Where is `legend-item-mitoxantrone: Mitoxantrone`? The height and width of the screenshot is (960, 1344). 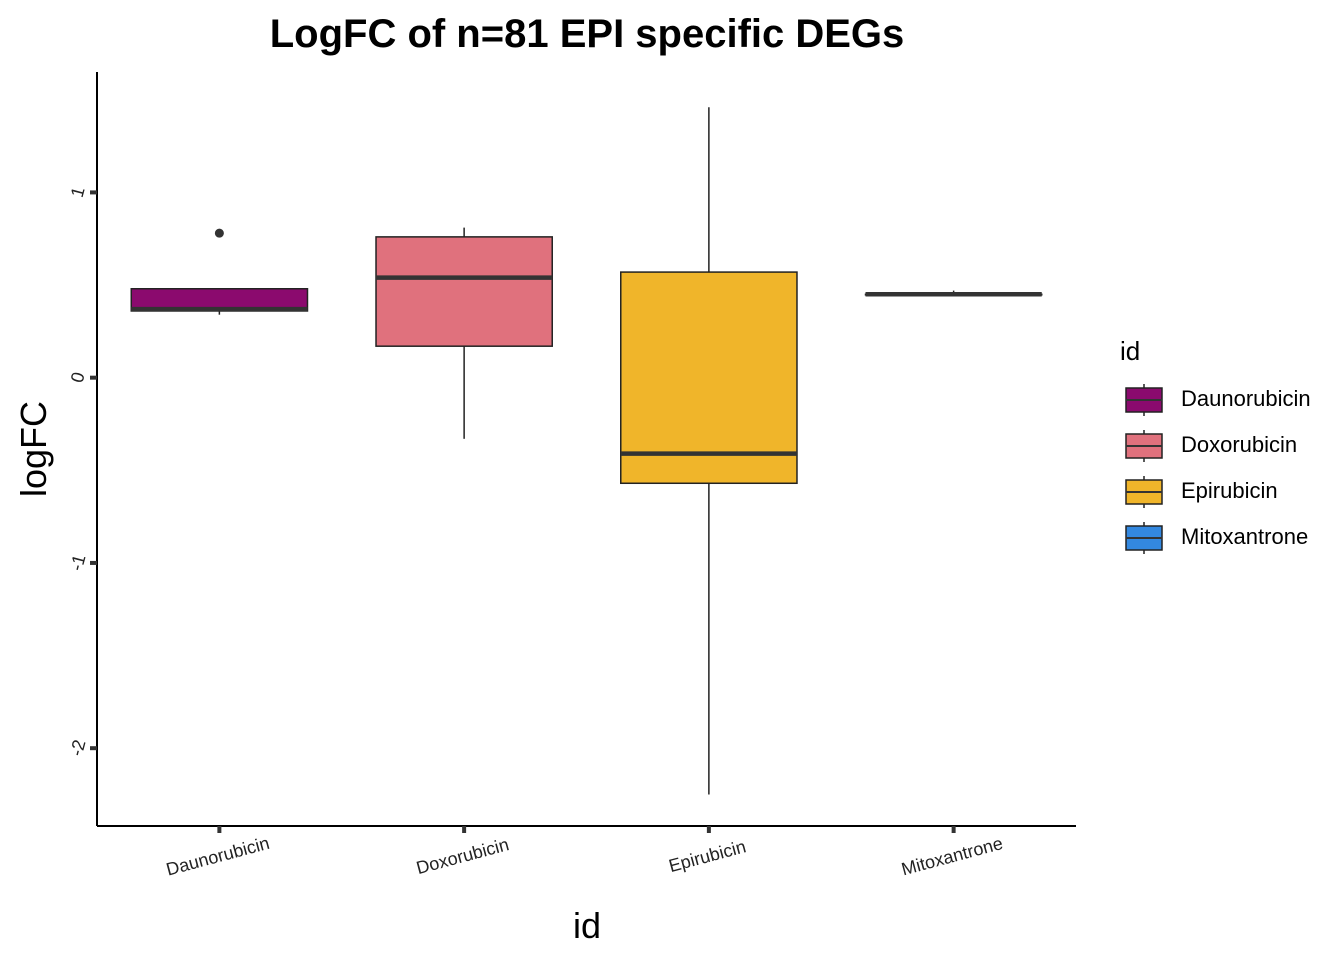 legend-item-mitoxantrone: Mitoxantrone is located at coordinates (1216, 538).